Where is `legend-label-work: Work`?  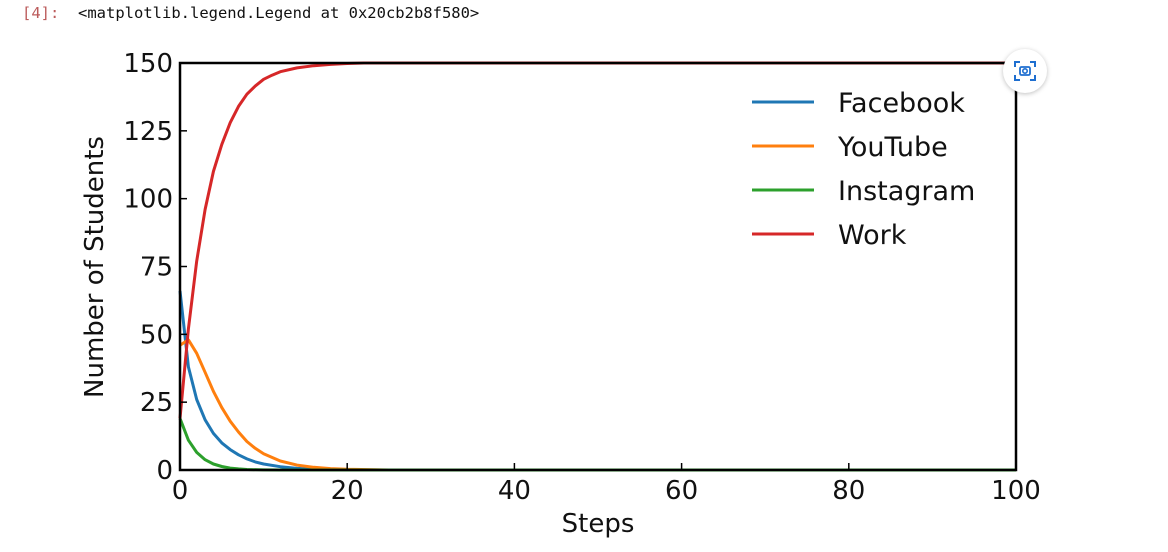
legend-label-work: Work is located at coordinates (872, 235).